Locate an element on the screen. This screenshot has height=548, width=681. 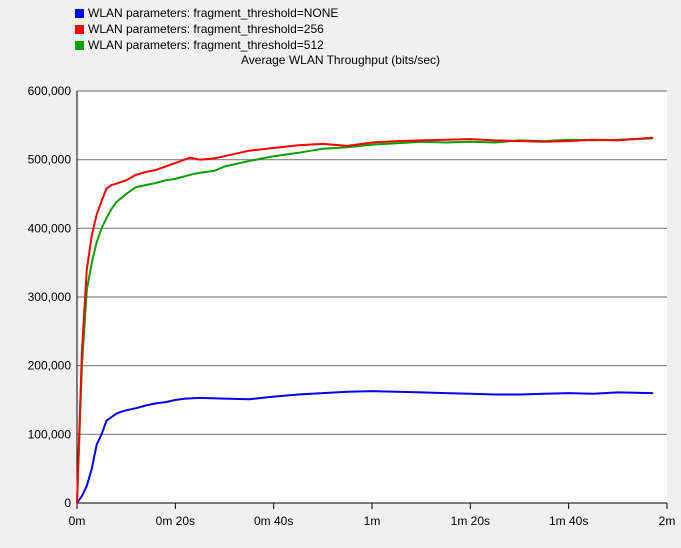
y-tick-label-4: 400,000 is located at coordinates (50, 228).